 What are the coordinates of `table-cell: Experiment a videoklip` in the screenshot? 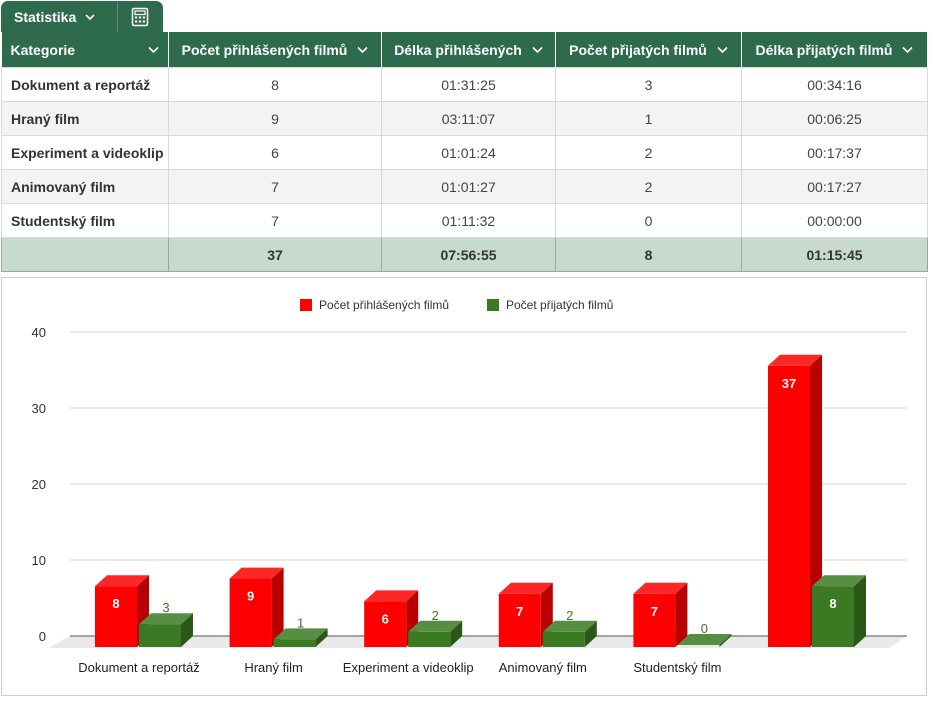 It's located at (85, 152).